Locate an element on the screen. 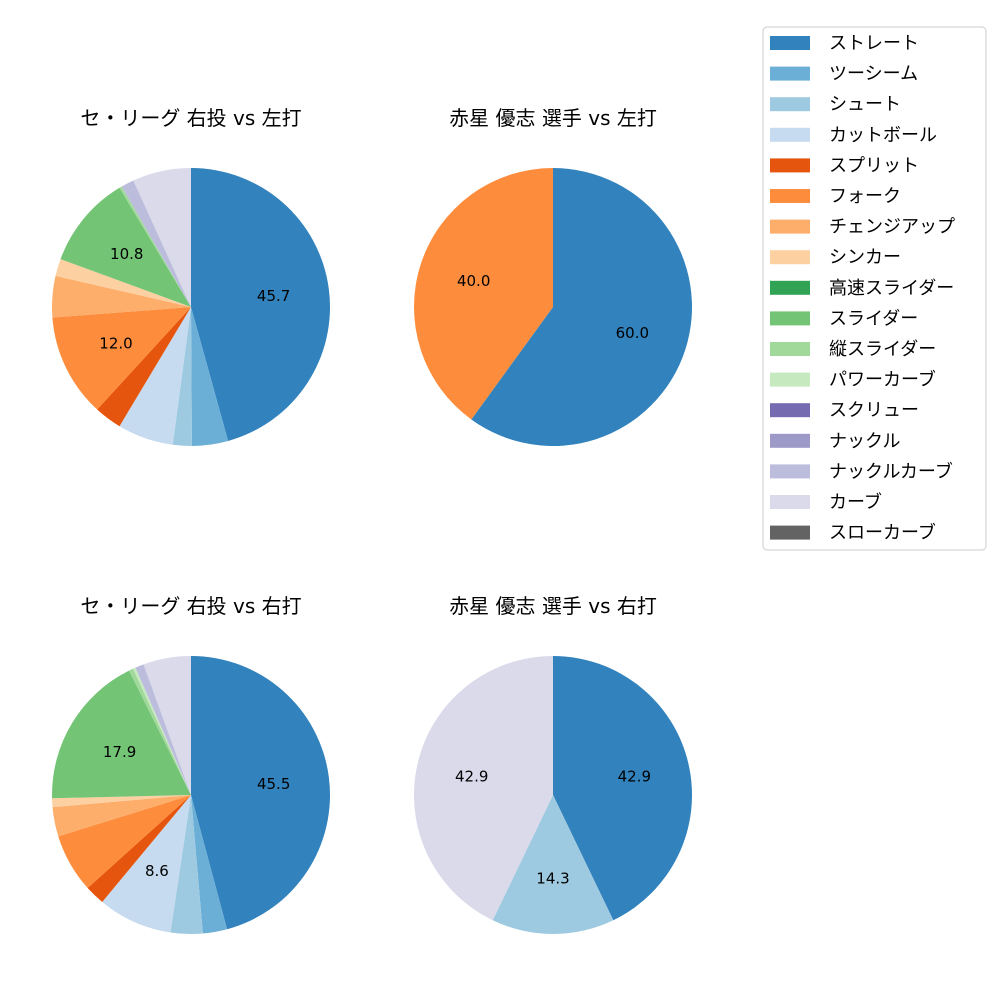 This screenshot has height=1000, width=1000. pie-panel-2: 赤星 優志 選手 vs 左打 60.0 40.0 is located at coordinates (553, 276).